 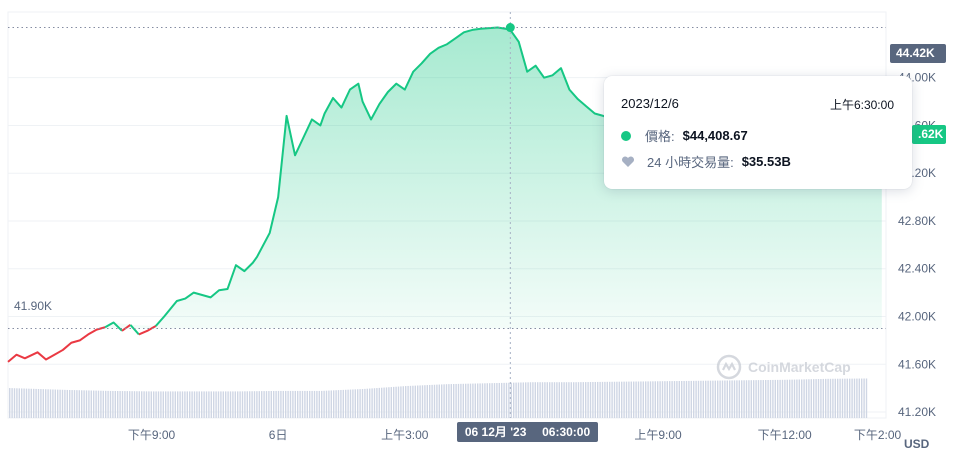 What do you see at coordinates (152, 435) in the screenshot?
I see `x-tick-0: 下午9:00` at bounding box center [152, 435].